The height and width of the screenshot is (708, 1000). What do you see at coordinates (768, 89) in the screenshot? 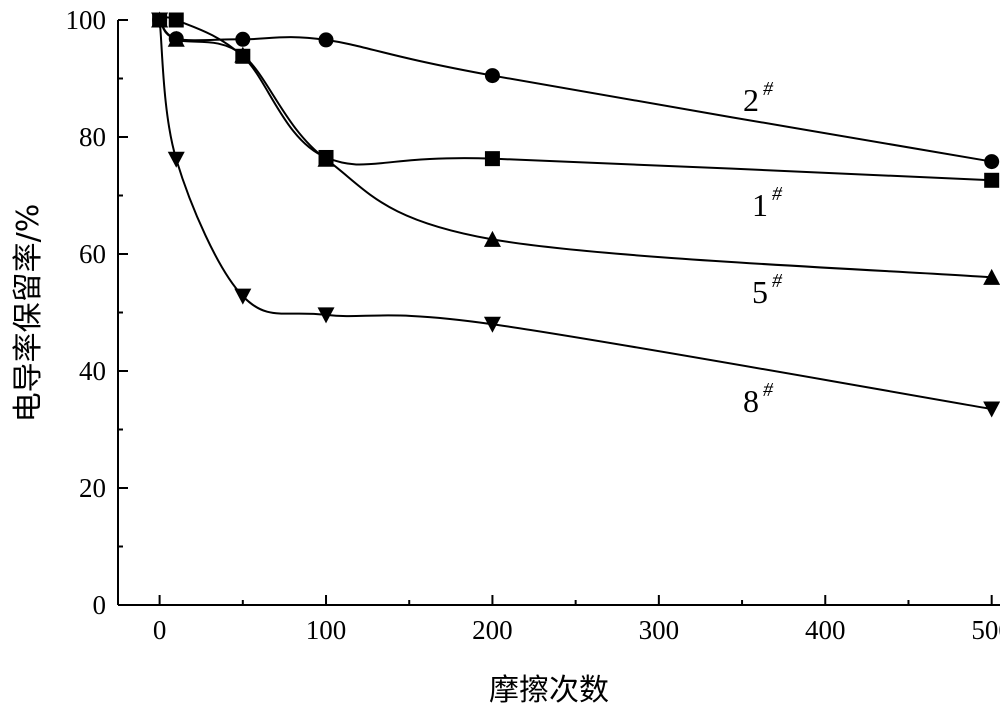
I see `series-2-label-sup: #` at bounding box center [768, 89].